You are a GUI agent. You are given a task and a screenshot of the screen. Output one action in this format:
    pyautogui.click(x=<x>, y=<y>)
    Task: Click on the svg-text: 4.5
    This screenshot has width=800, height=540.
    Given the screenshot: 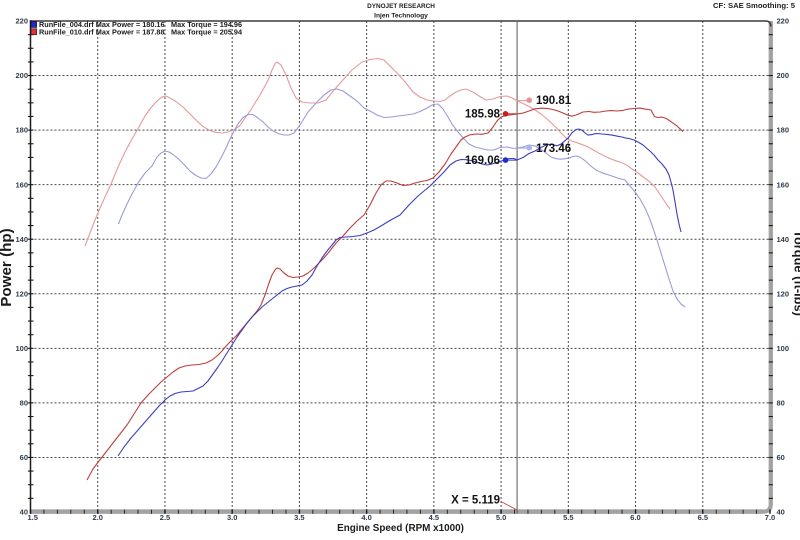 What is the action you would take?
    pyautogui.click(x=434, y=517)
    